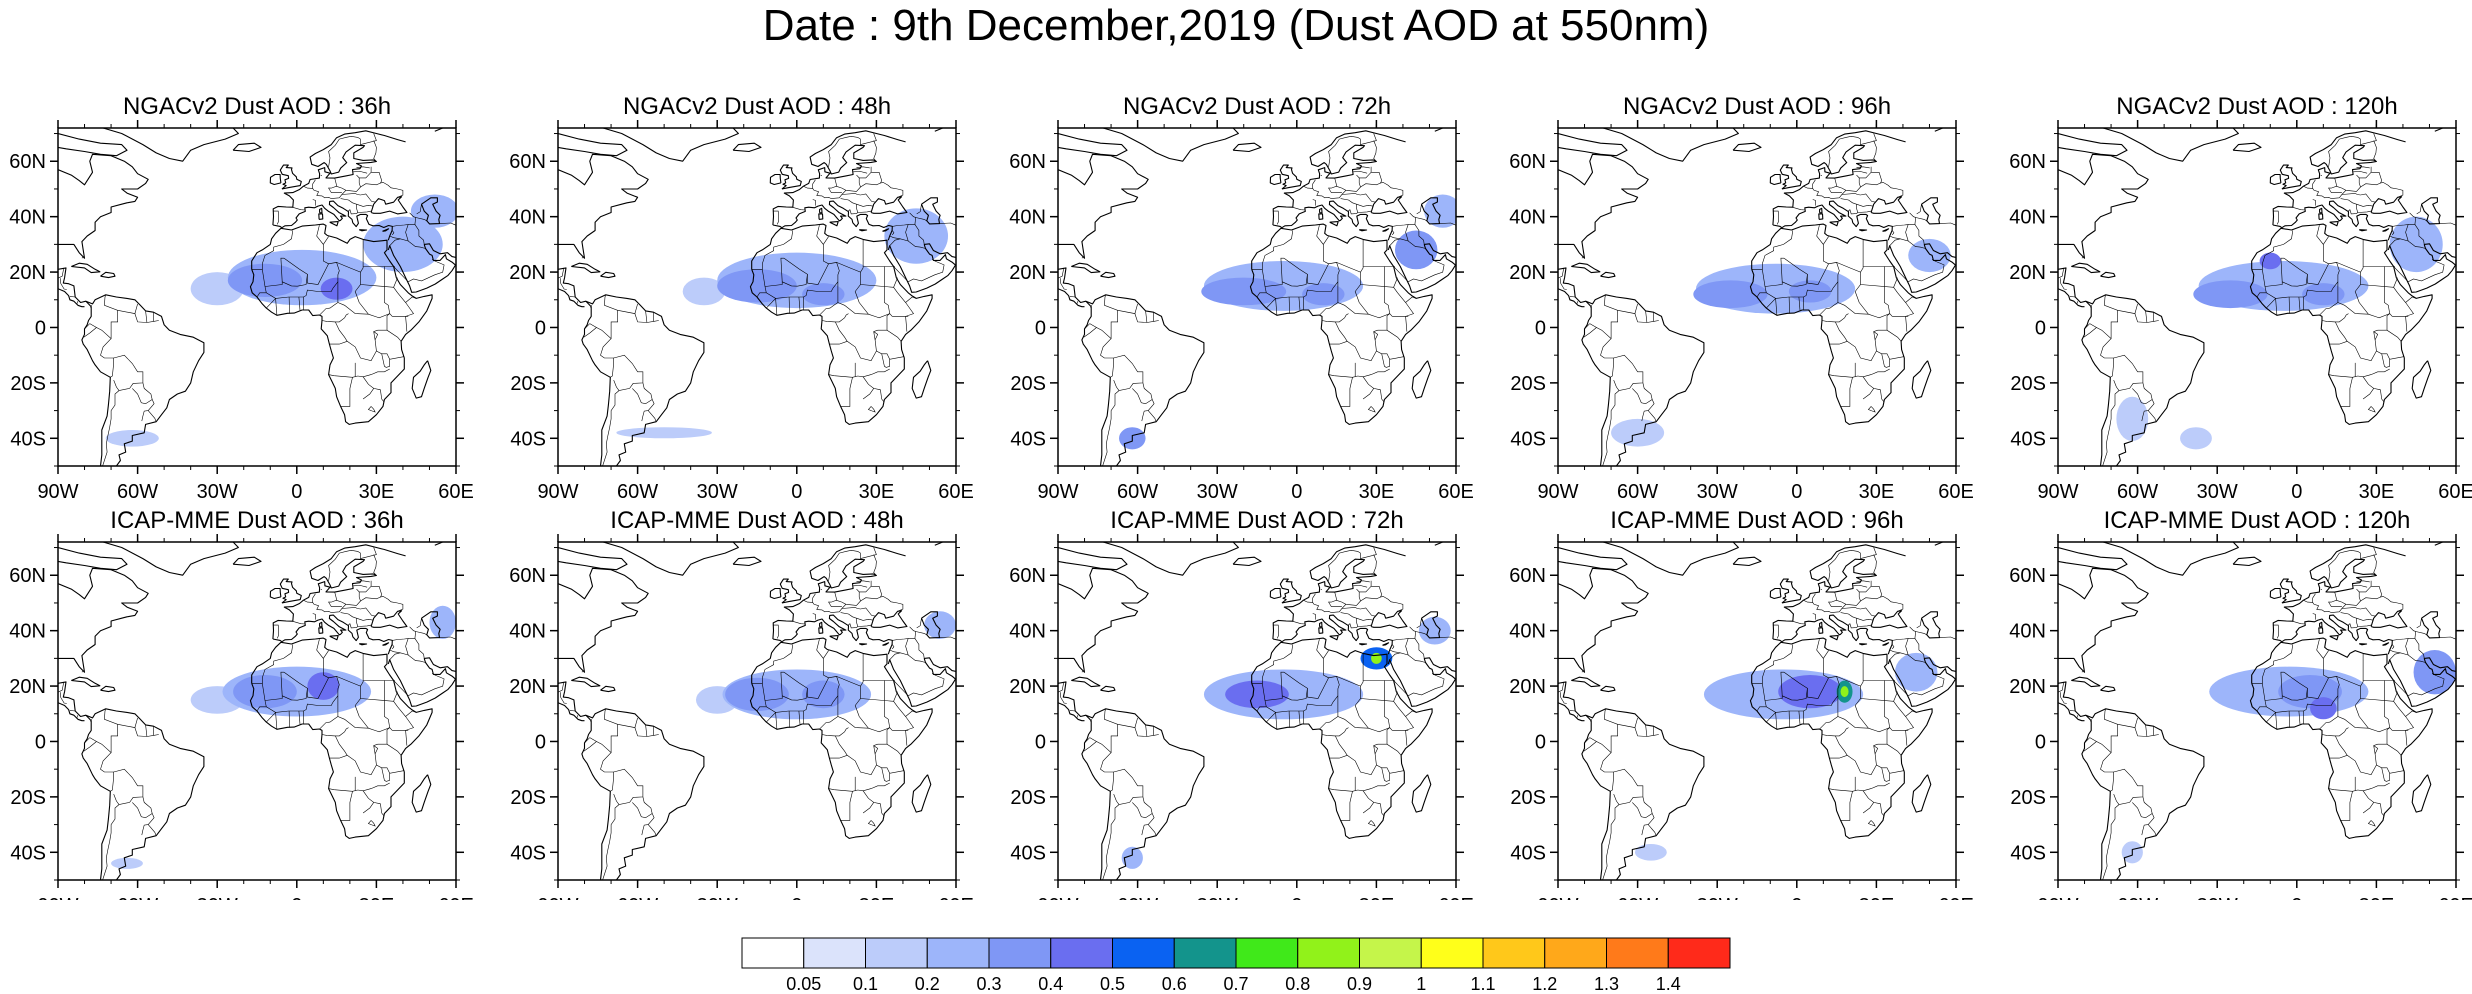 This screenshot has height=994, width=2472. What do you see at coordinates (2028, 853) in the screenshot?
I see `lat-tick-label: 40S` at bounding box center [2028, 853].